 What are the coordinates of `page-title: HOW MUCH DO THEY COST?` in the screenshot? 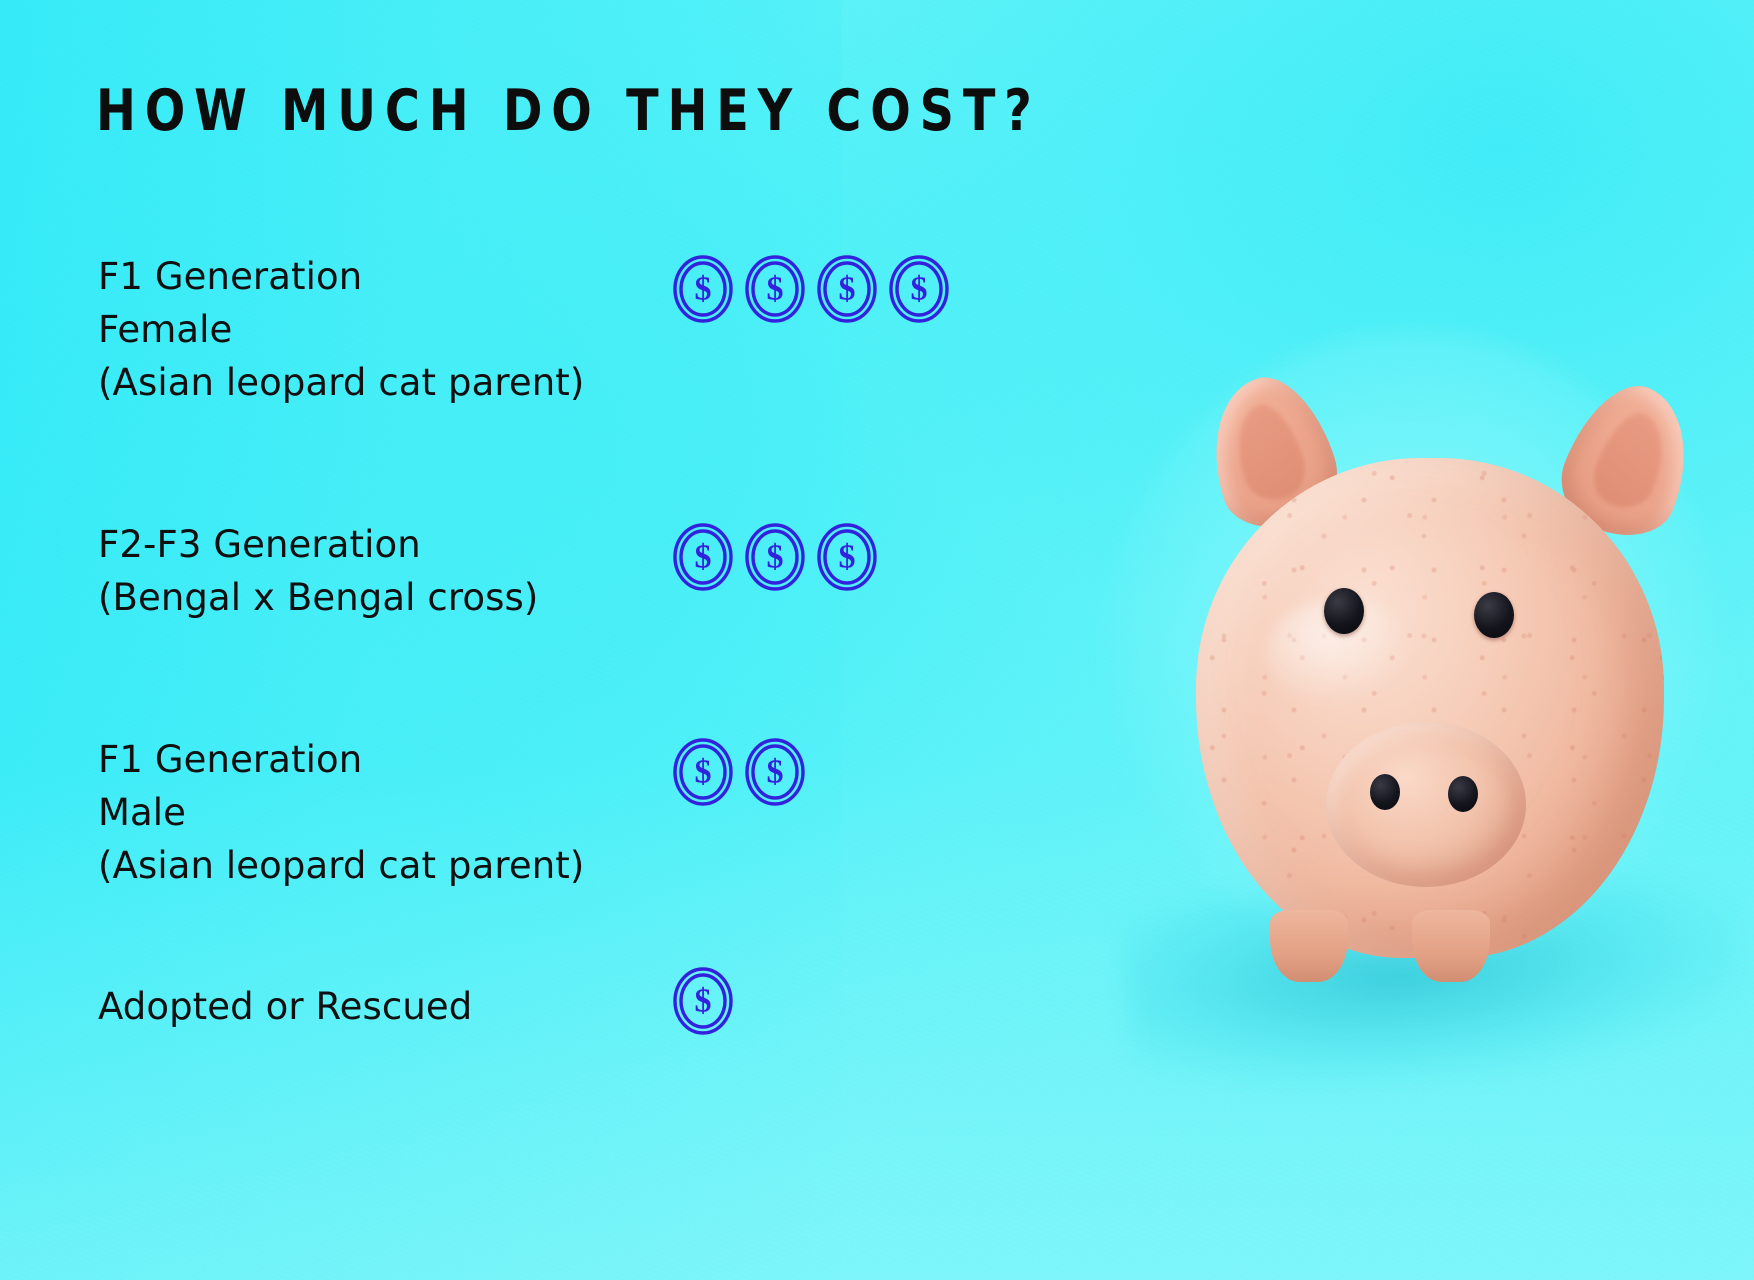 It's located at (568, 111).